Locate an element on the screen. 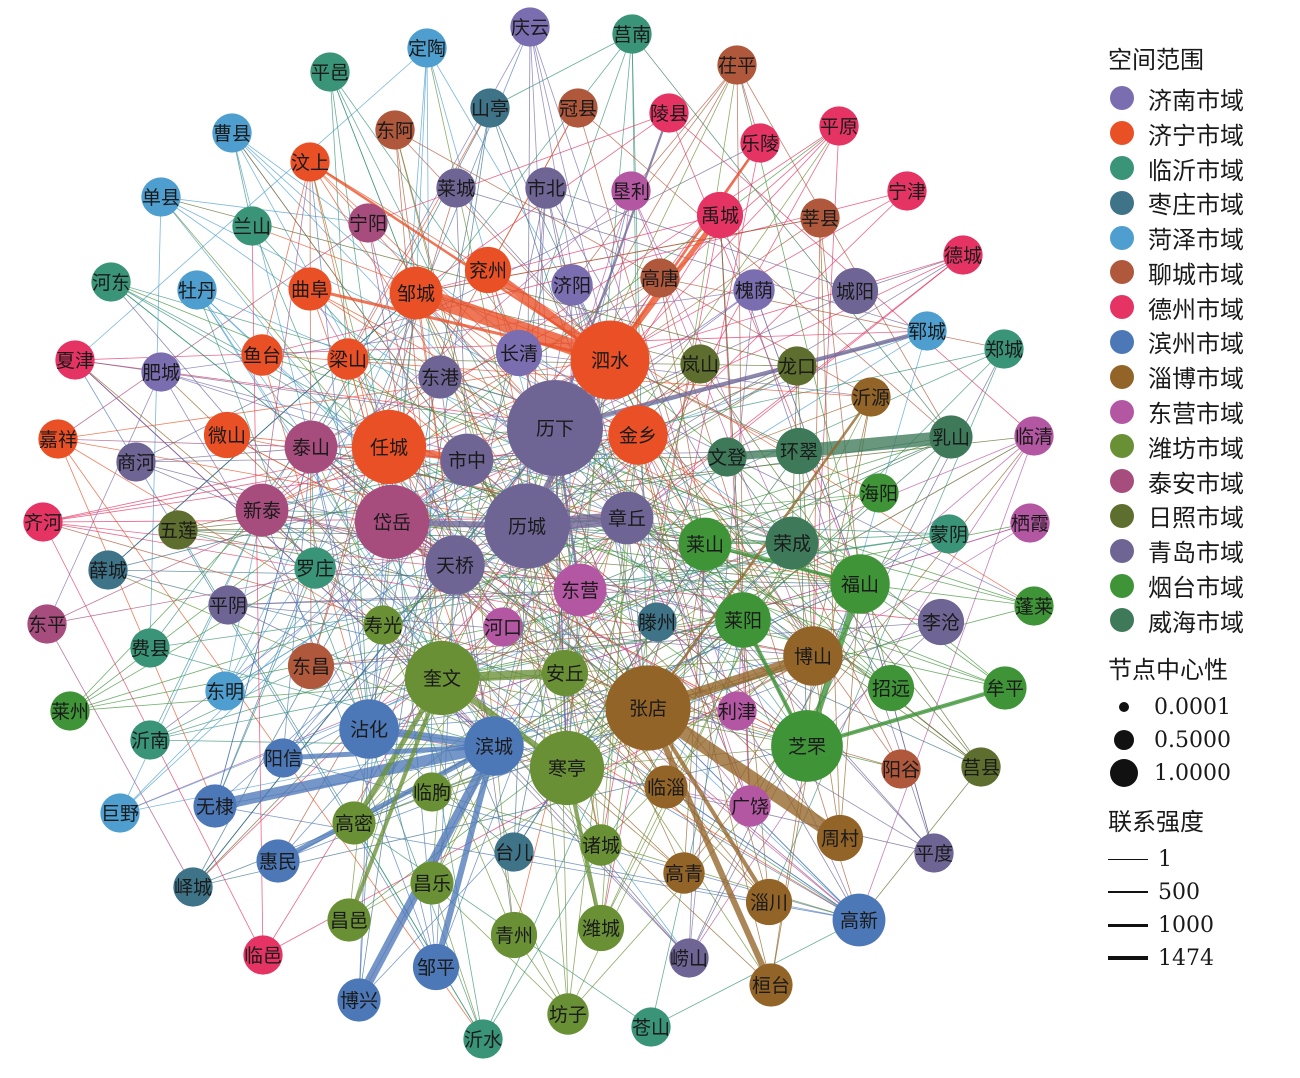 The width and height of the screenshot is (1300, 1078). strength-line is located at coordinates (1128, 958).